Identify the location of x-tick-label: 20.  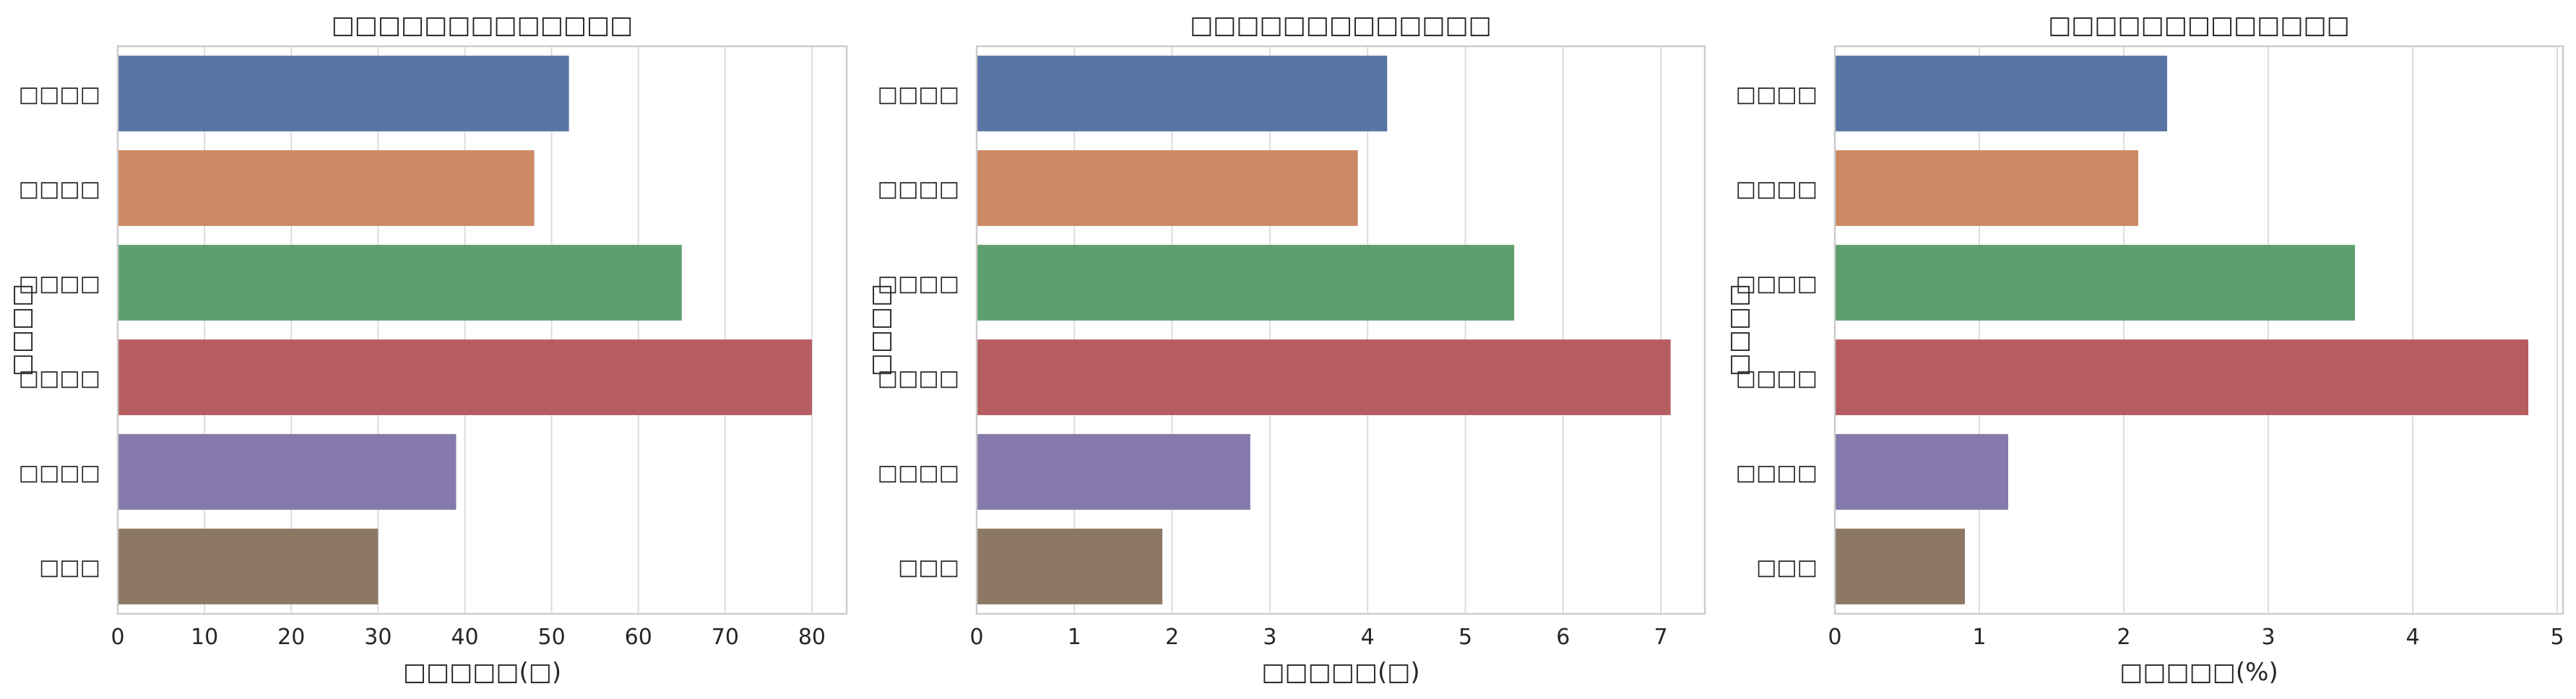
(291, 637).